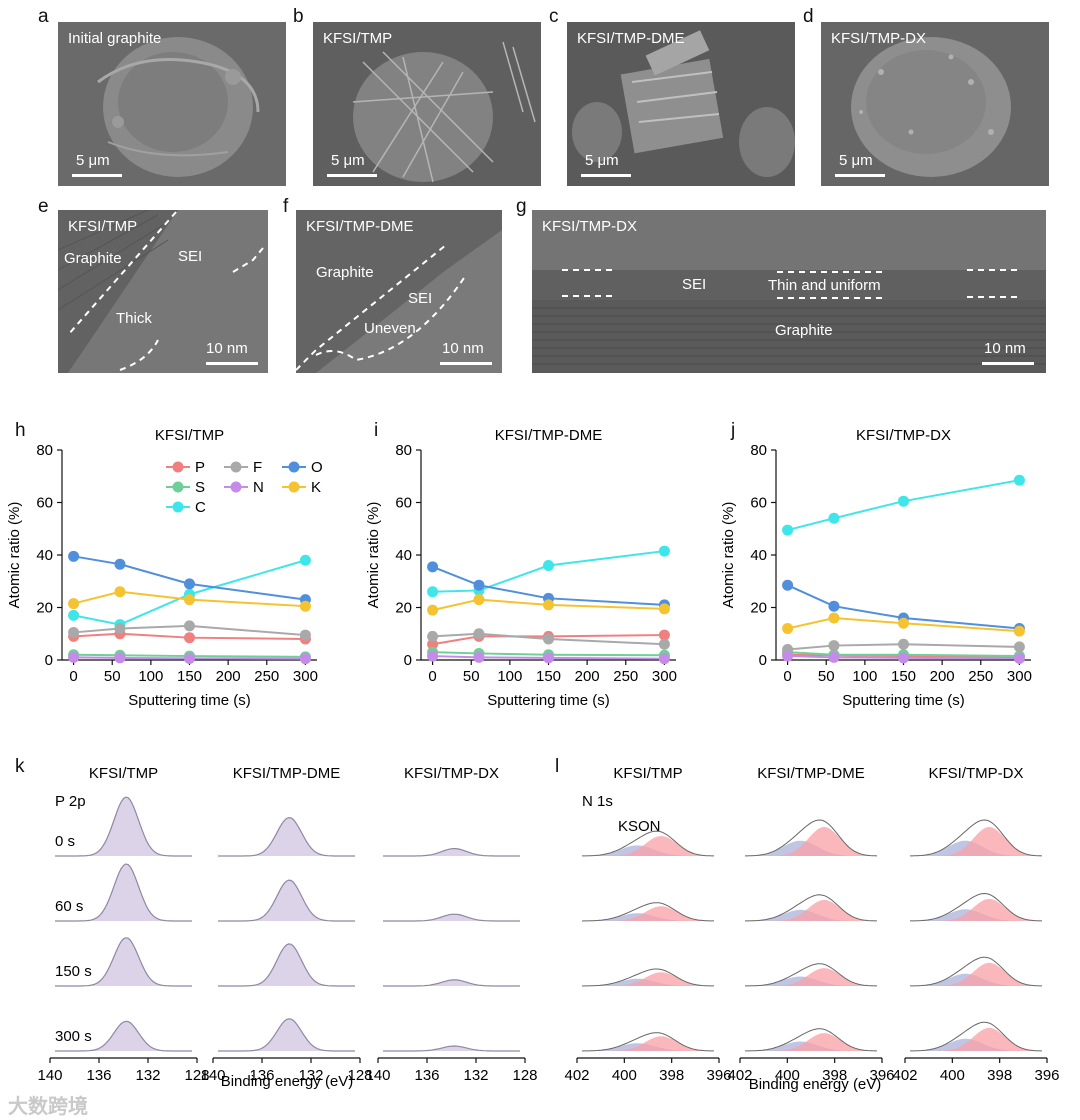 This screenshot has height=1120, width=1080. Describe the element at coordinates (93, 160) in the screenshot. I see `scale-label: 5 μm` at that location.